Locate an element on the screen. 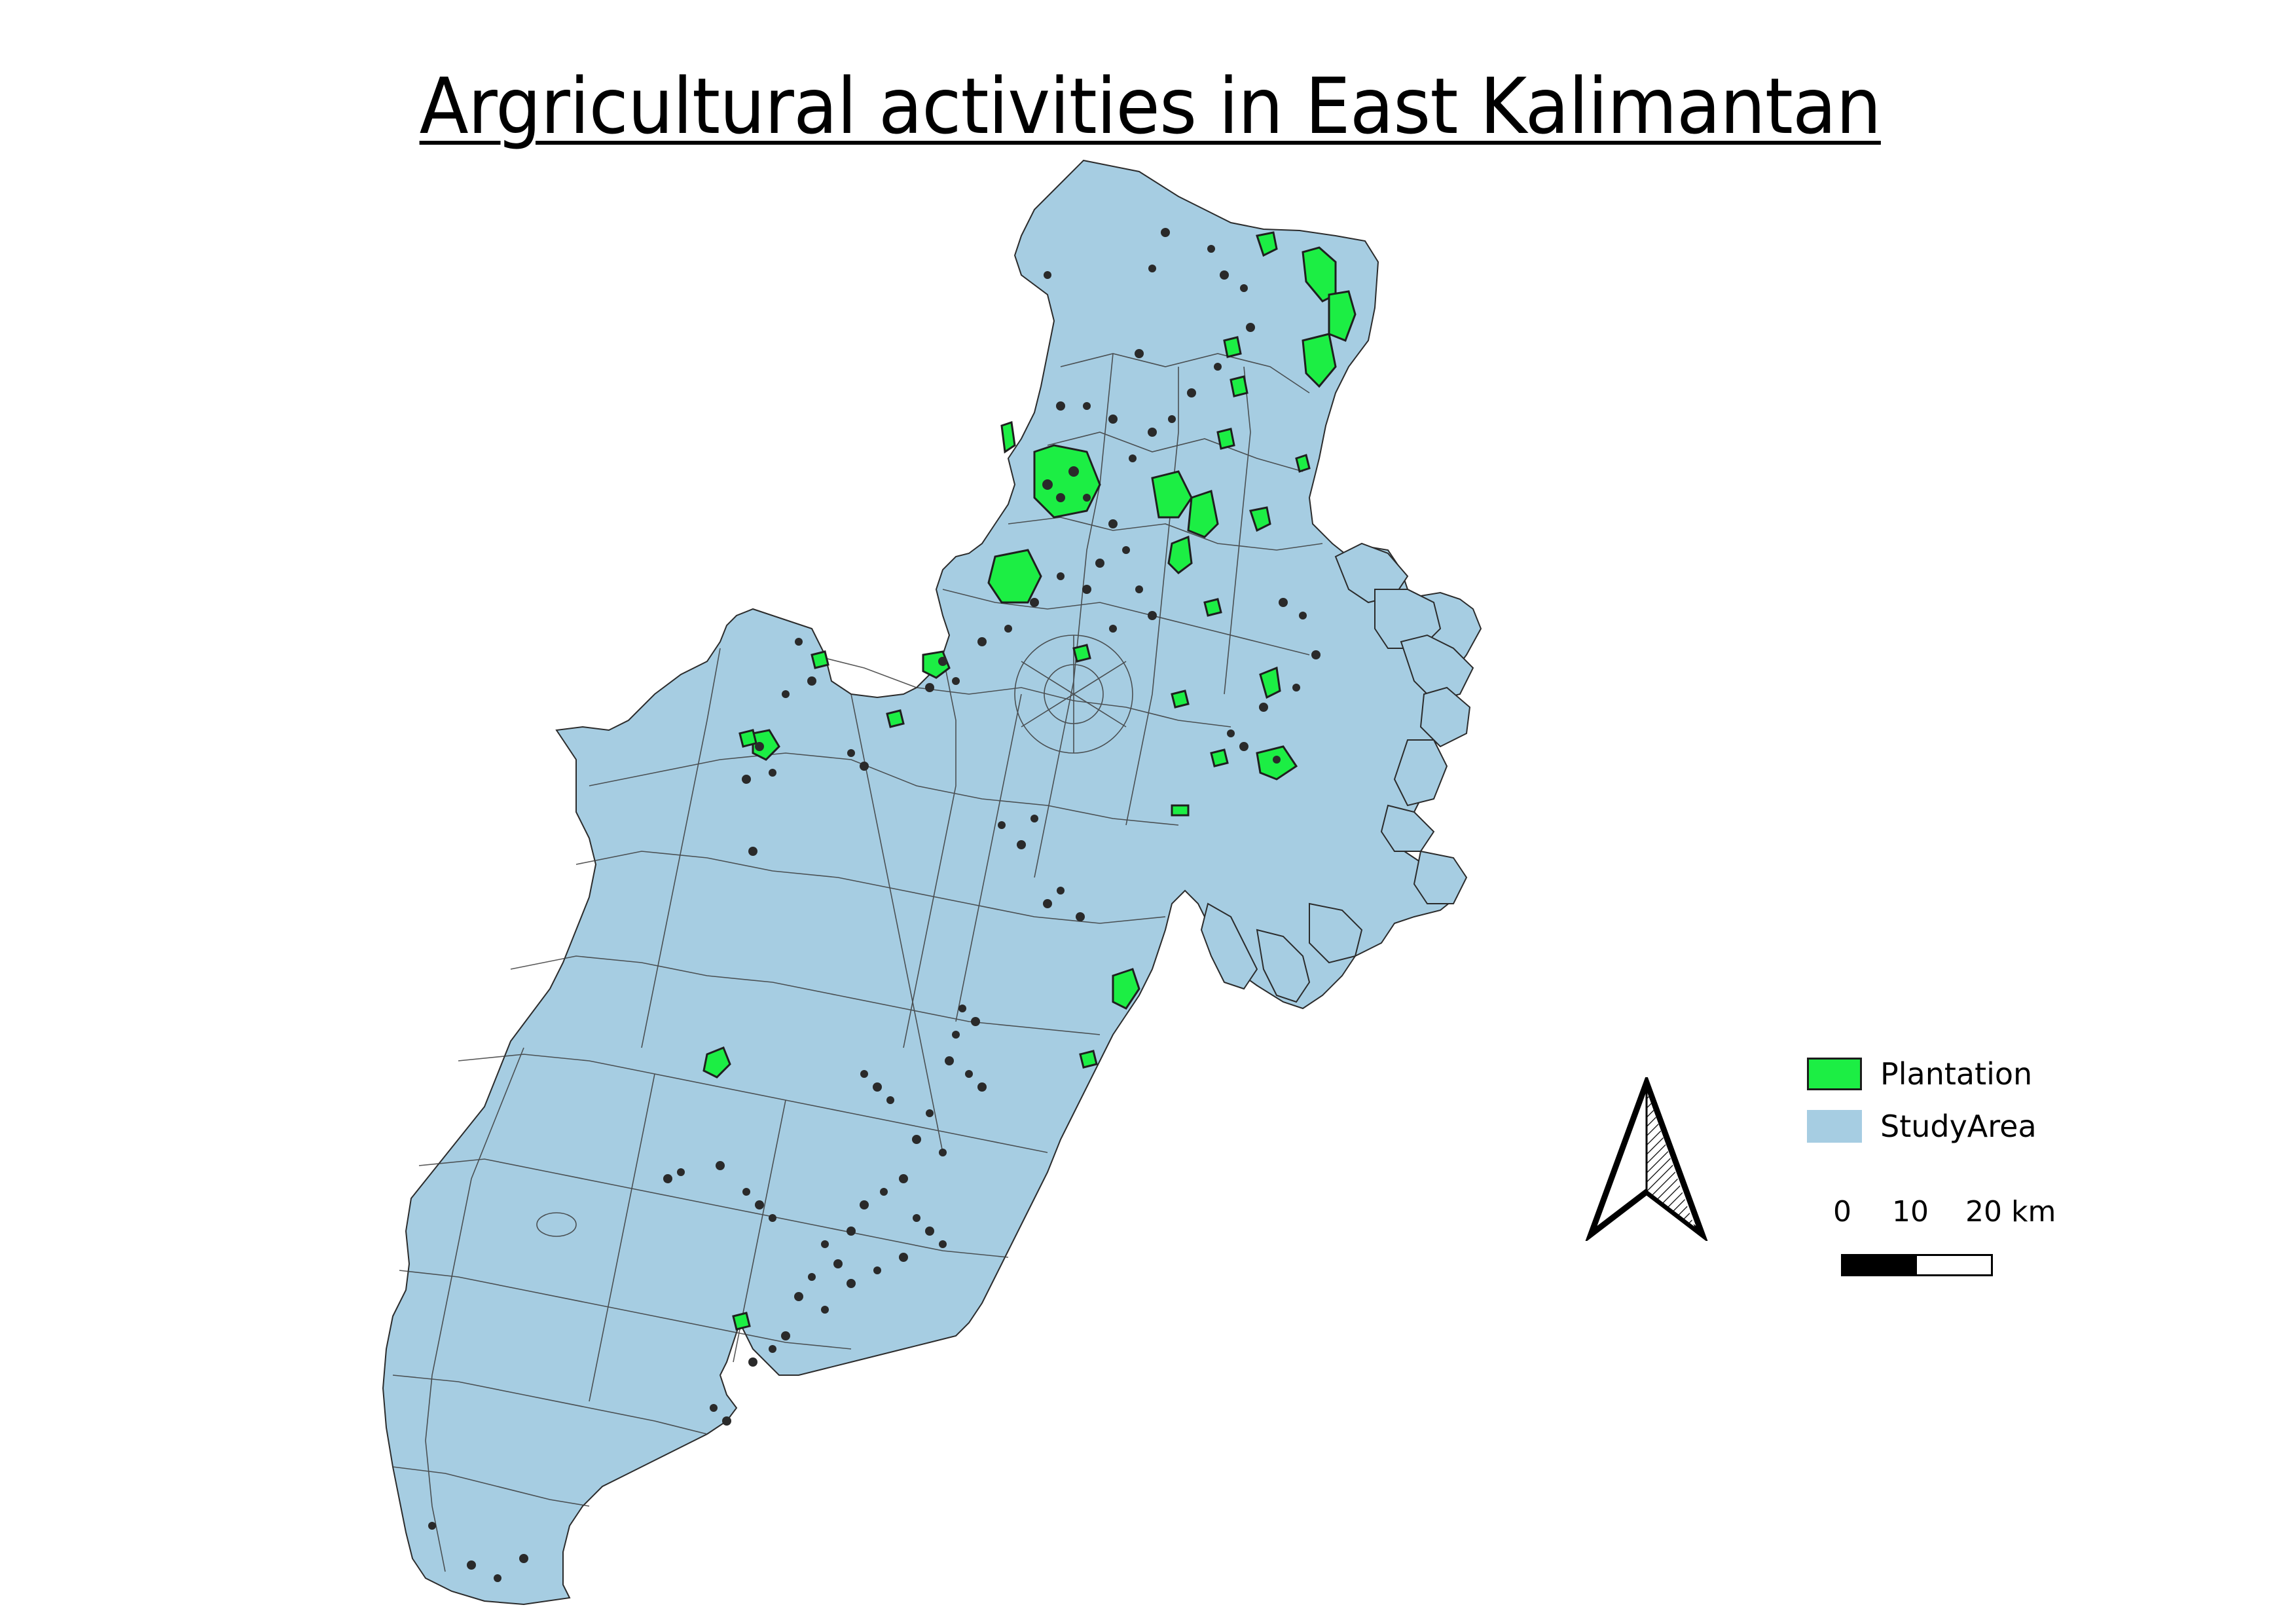 This screenshot has width=2296, height=1624. scale-tick-20: 20 km is located at coordinates (2010, 1211).